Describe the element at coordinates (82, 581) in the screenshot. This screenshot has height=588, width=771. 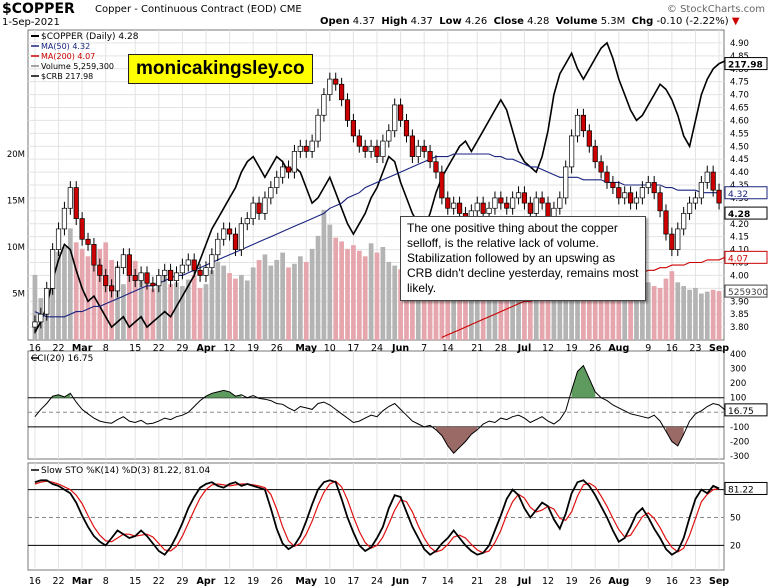
I see `x-tick-label-bottom: Mar` at that location.